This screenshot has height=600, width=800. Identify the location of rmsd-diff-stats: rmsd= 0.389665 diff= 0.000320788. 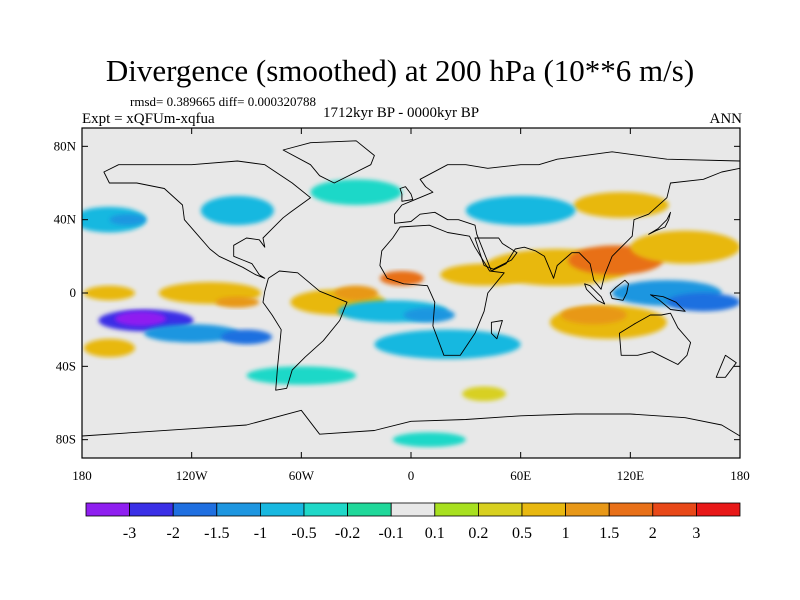
(223, 101).